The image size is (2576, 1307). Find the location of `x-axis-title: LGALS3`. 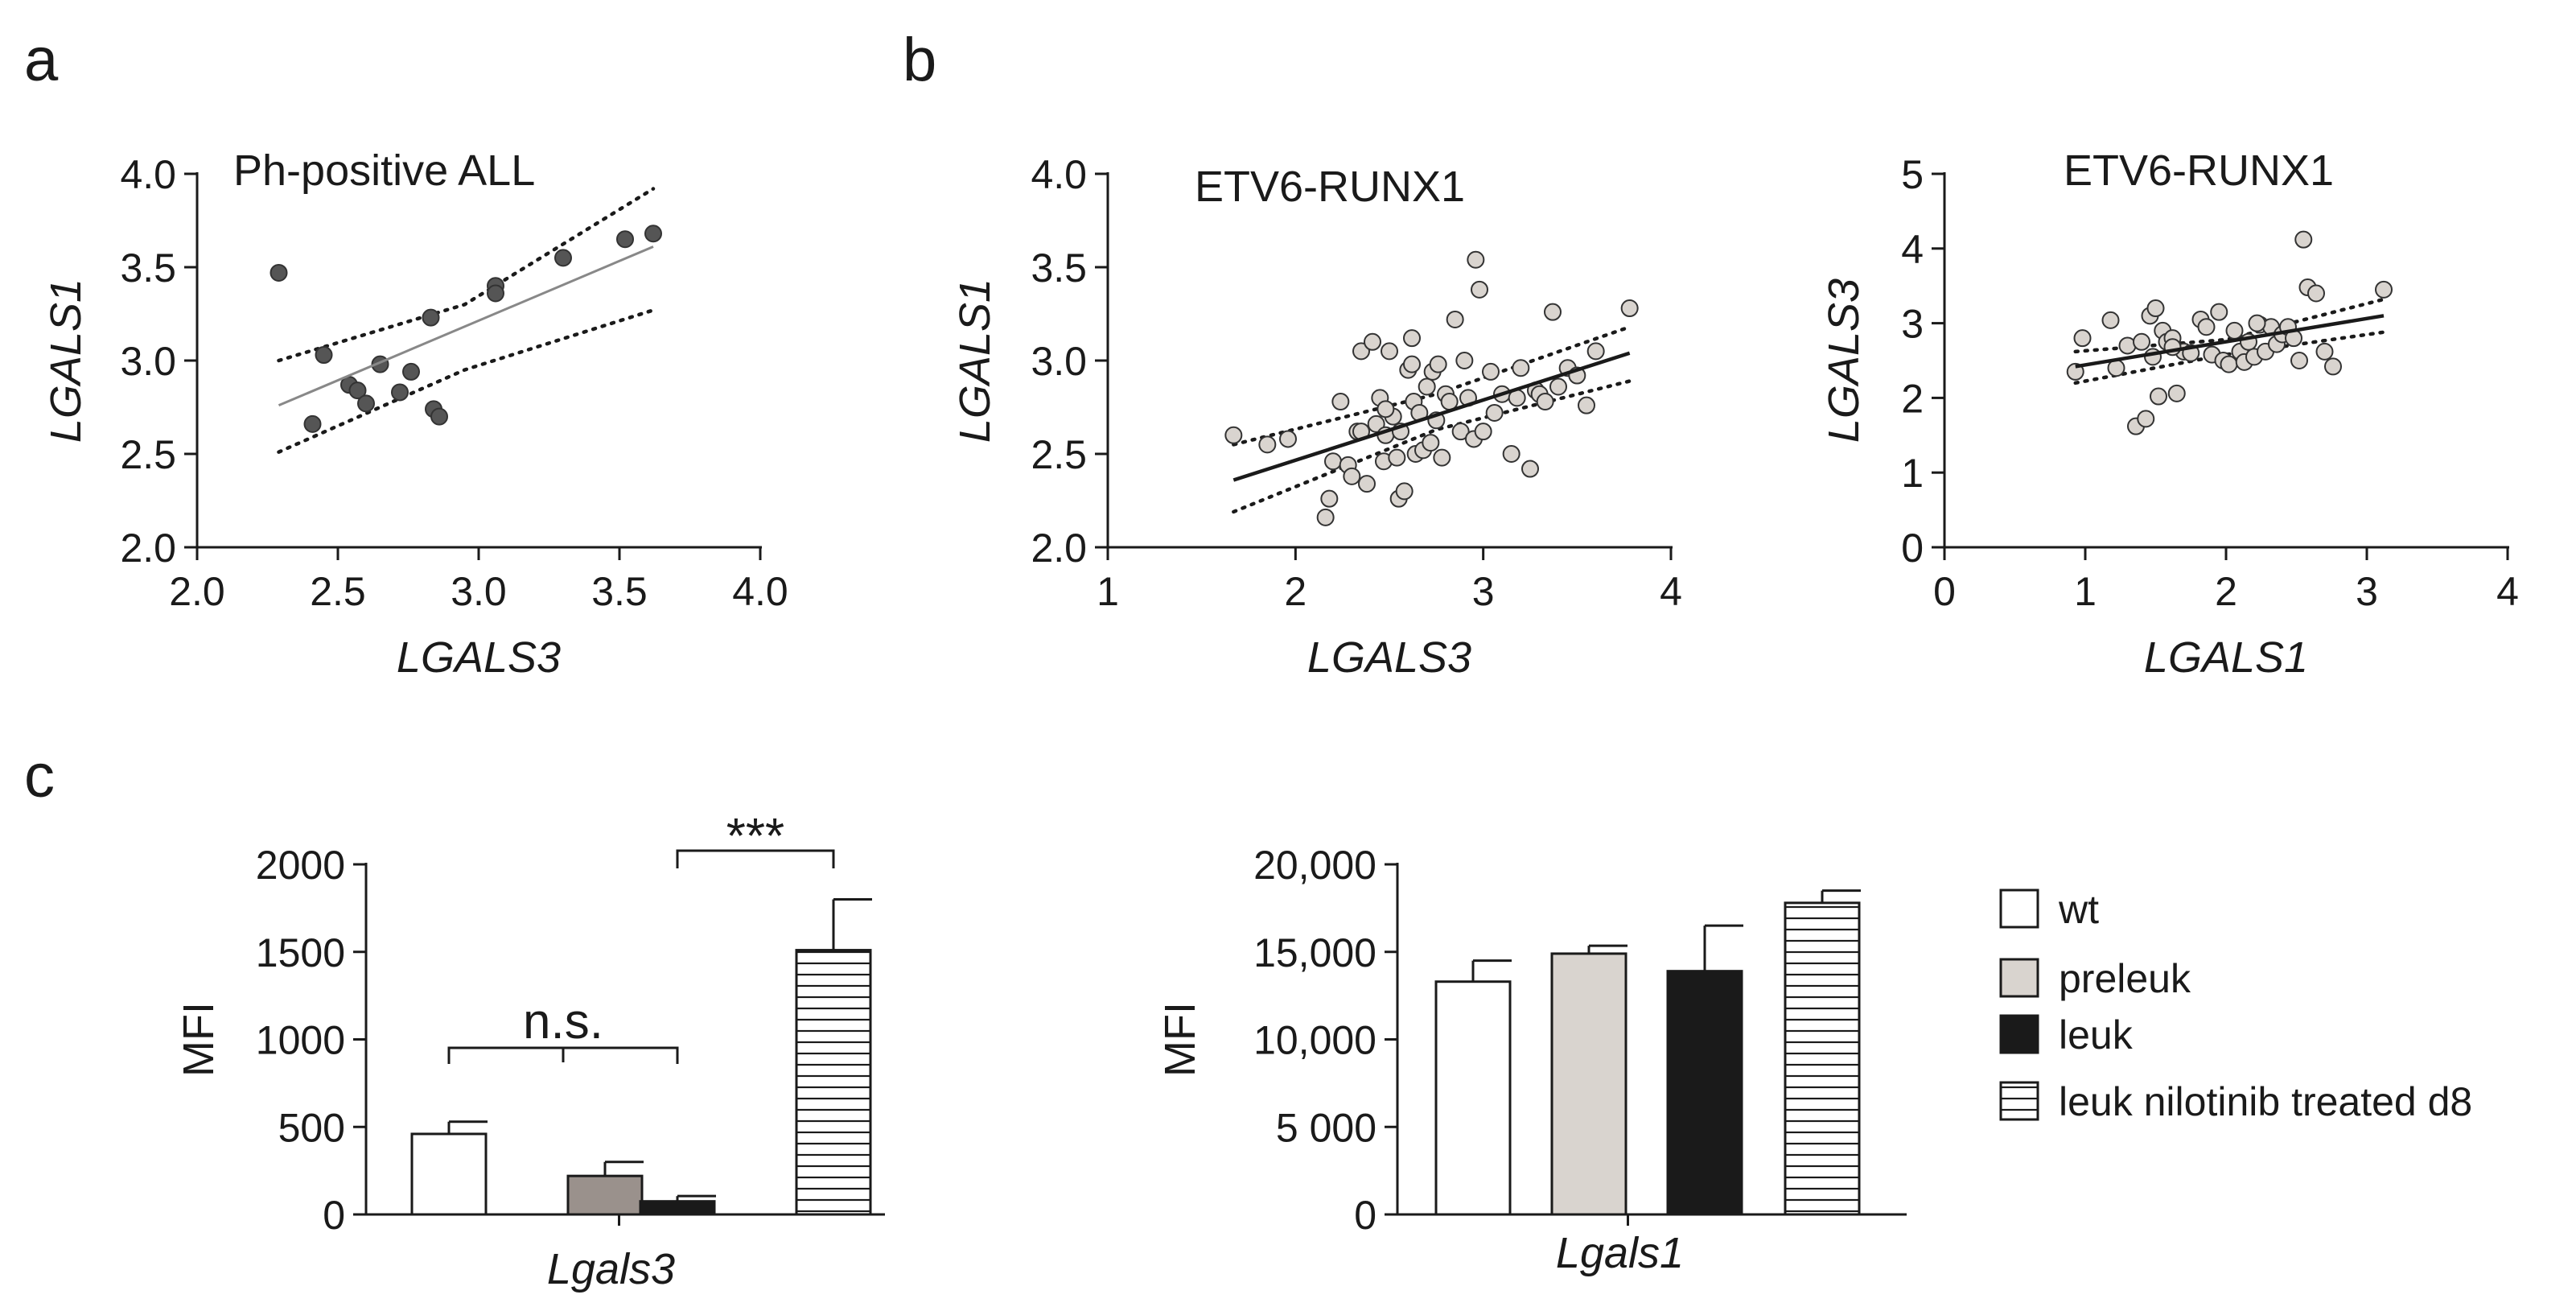

x-axis-title: LGALS3 is located at coordinates (479, 657).